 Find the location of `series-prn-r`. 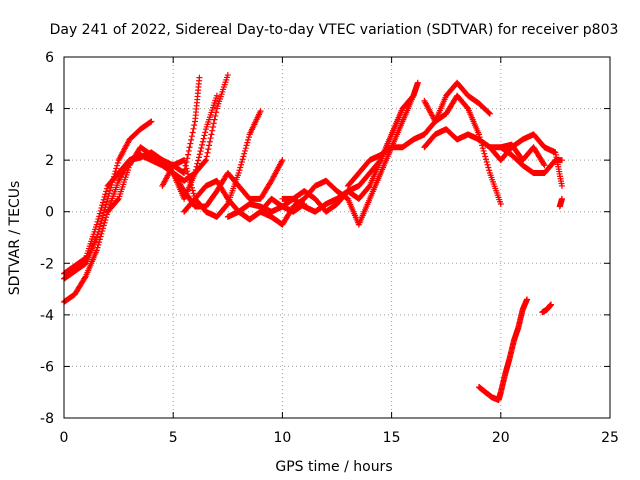

series-prn-r is located at coordinates (503, 349).